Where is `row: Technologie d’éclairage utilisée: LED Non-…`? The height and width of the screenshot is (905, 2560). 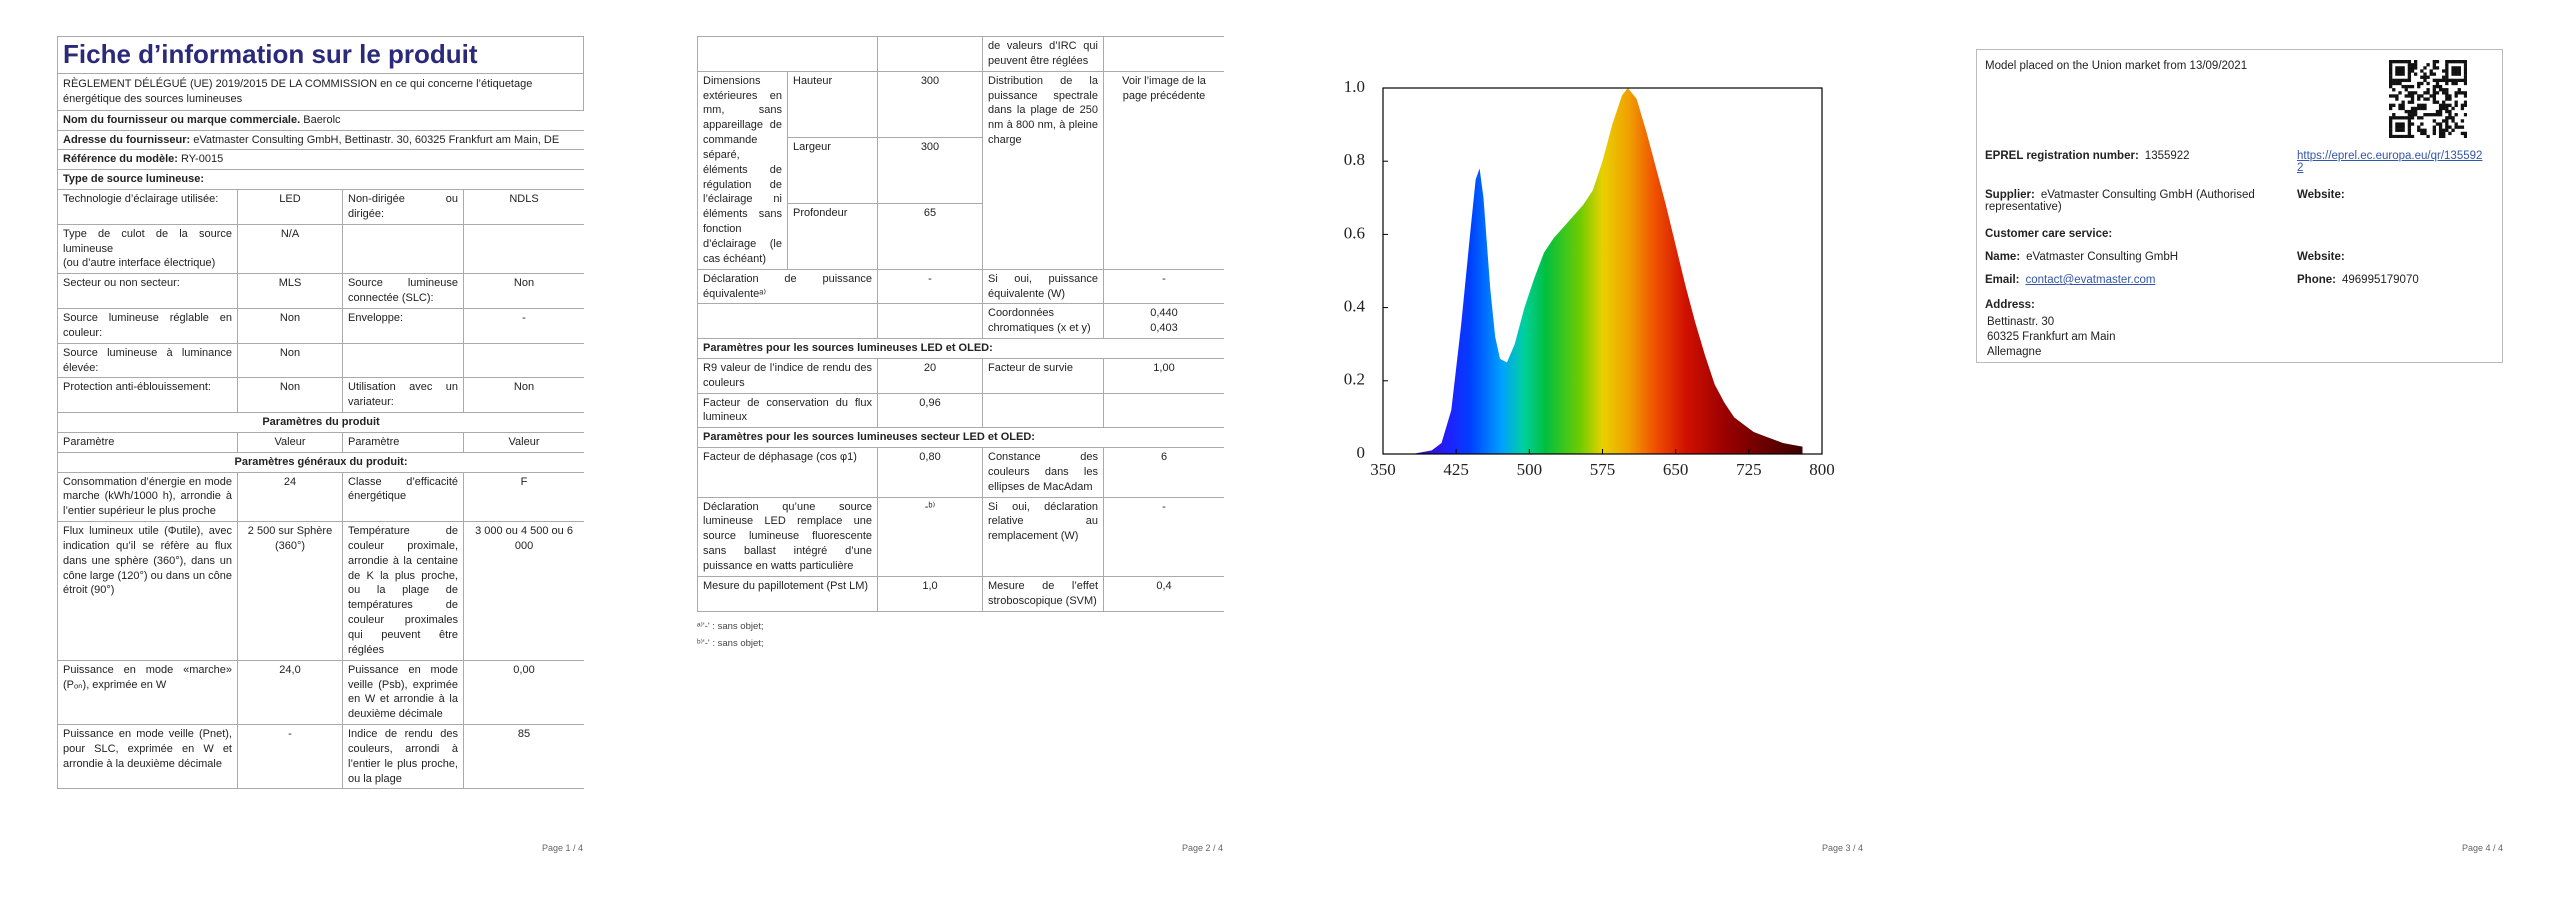 row: Technologie d’éclairage utilisée: LED Non-… is located at coordinates (320, 207).